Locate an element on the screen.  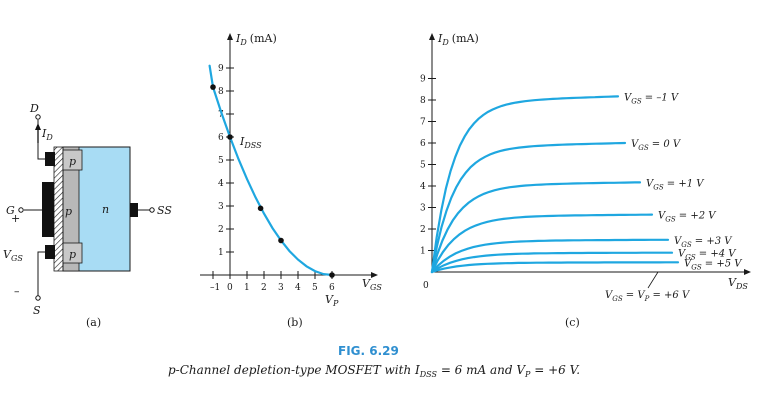
panel-b-y-tick-label: 2 is located at coordinates (221, 230).